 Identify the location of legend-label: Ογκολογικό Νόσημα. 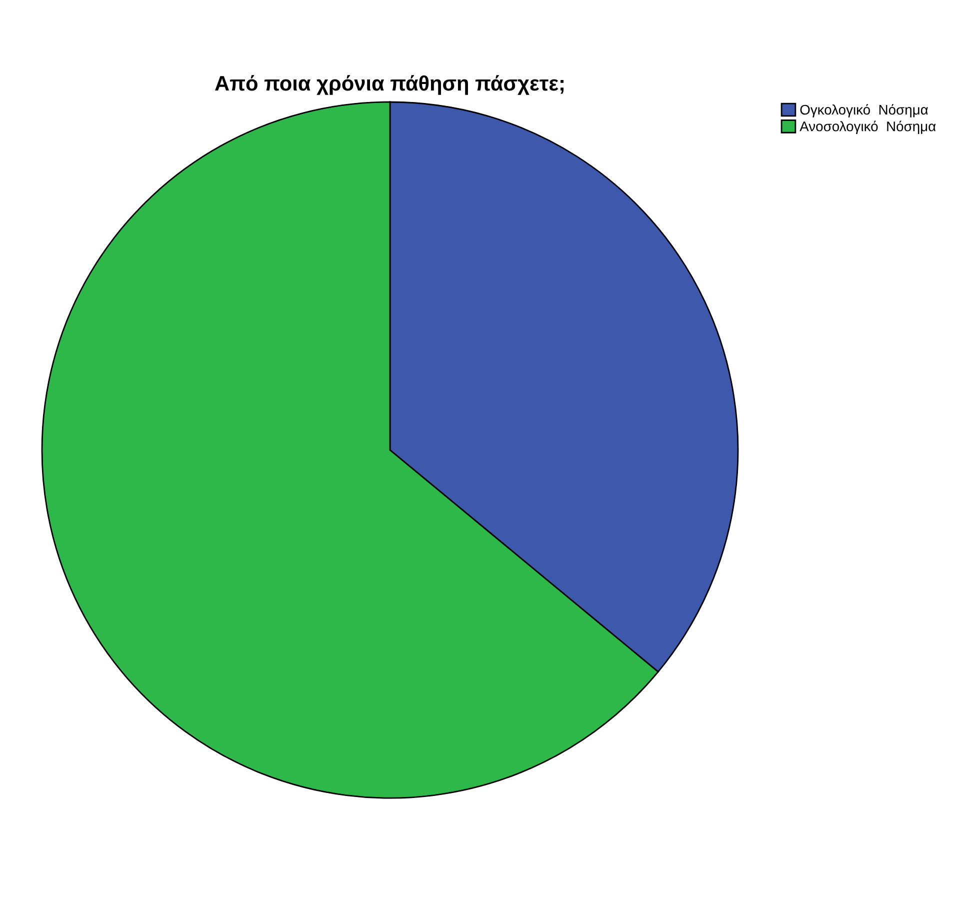
(864, 111).